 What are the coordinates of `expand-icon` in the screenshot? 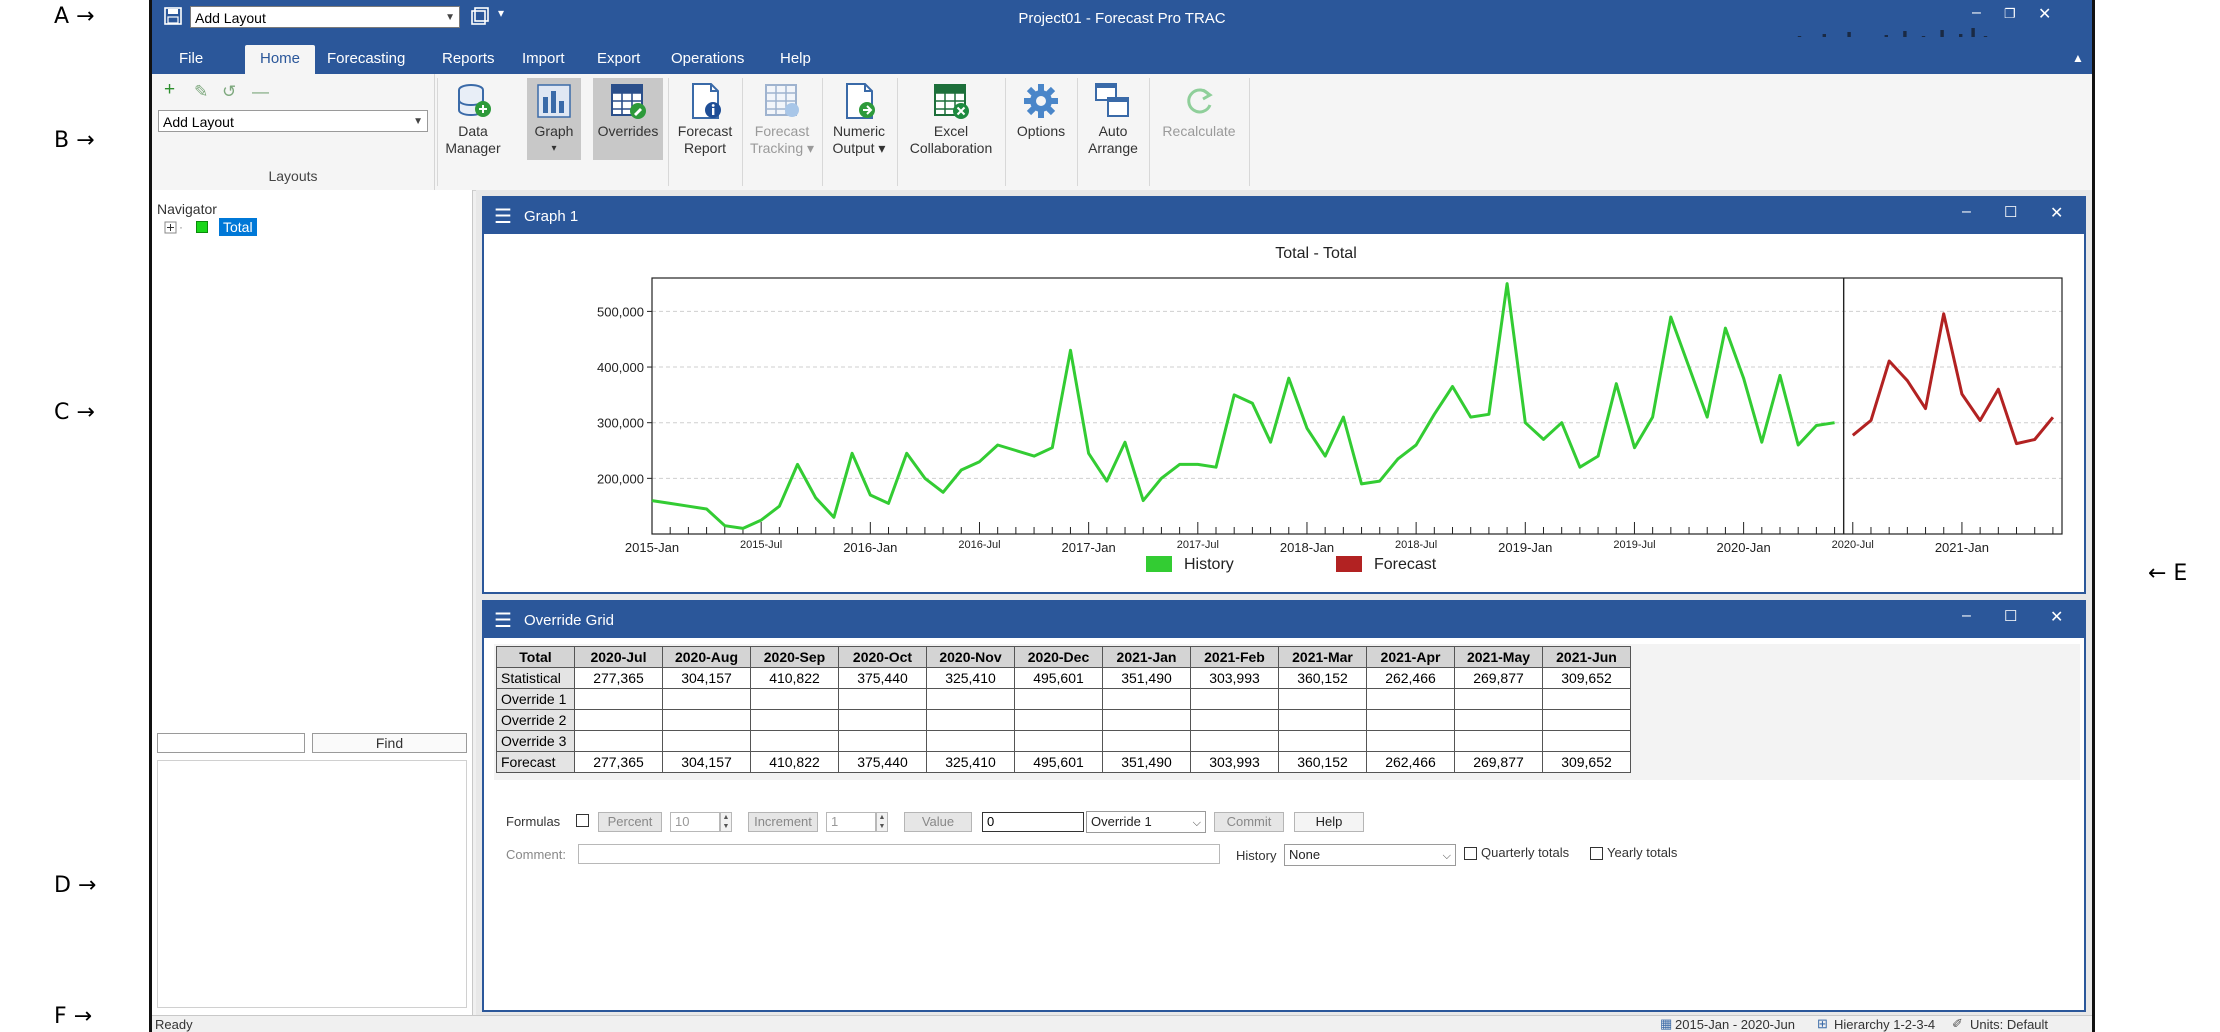 It's located at (171, 228).